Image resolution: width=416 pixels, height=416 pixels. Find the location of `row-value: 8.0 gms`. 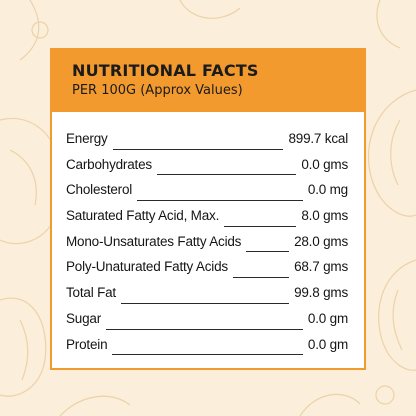

row-value: 8.0 gms is located at coordinates (324, 216).